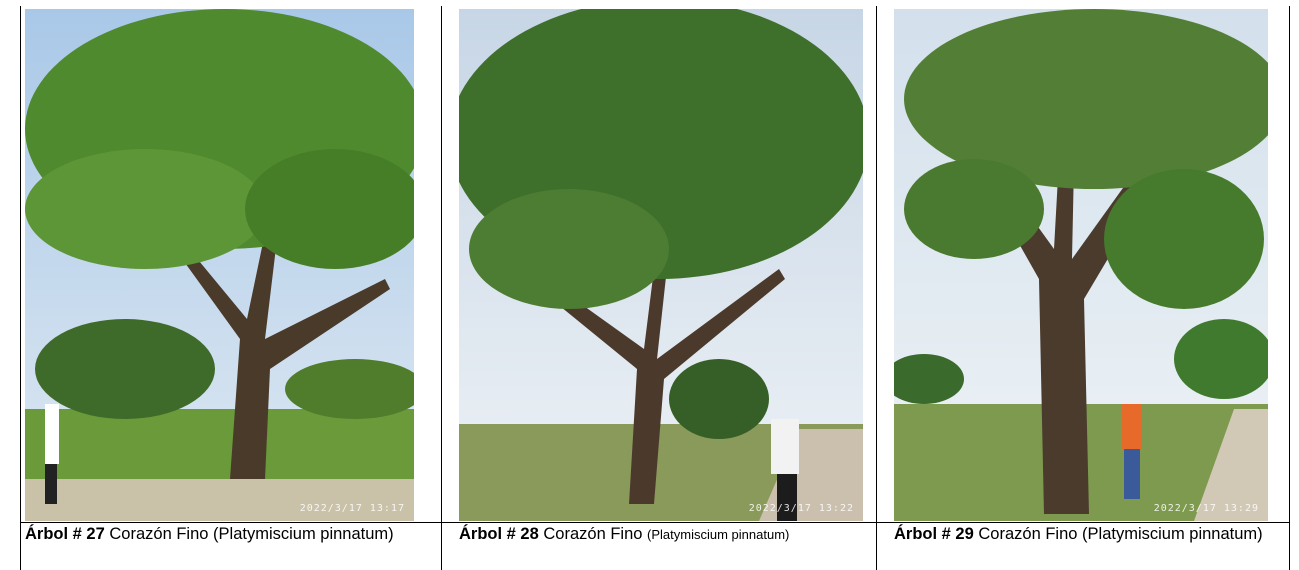 This screenshot has width=1299, height=570. Describe the element at coordinates (934, 534) in the screenshot. I see `tree-label: Árbol # 29` at that location.